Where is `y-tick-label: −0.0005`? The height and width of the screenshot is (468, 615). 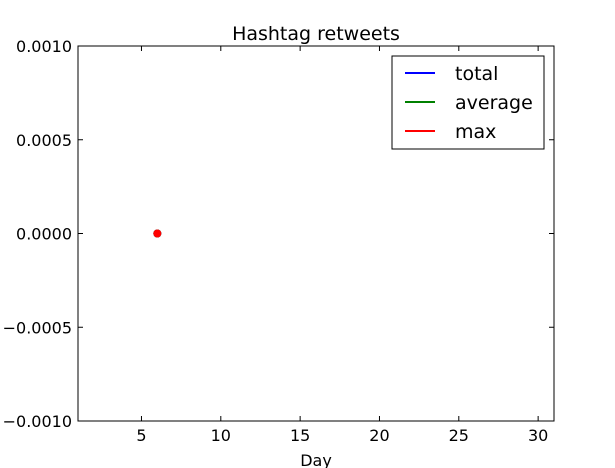
y-tick-label: −0.0005 is located at coordinates (37, 327).